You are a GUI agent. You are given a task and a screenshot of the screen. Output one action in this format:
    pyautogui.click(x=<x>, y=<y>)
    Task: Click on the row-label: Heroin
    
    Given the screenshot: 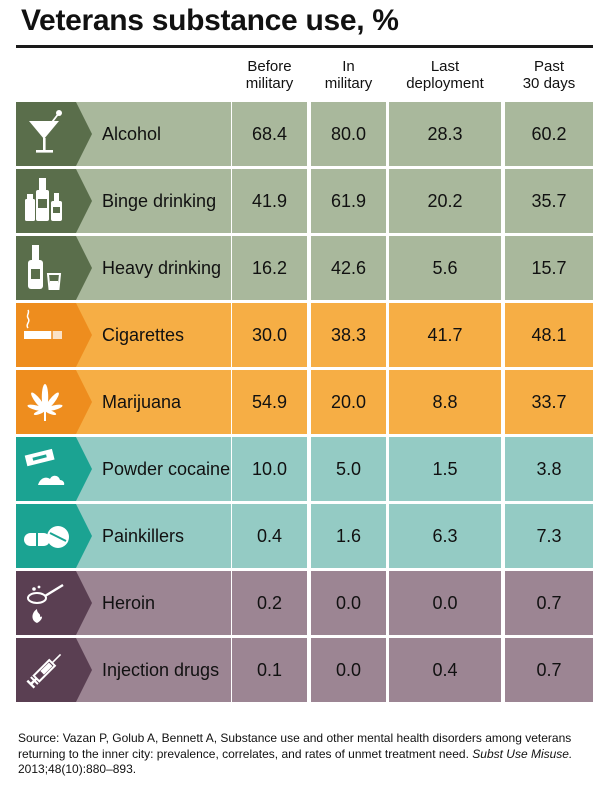 What is the action you would take?
    pyautogui.click(x=129, y=602)
    